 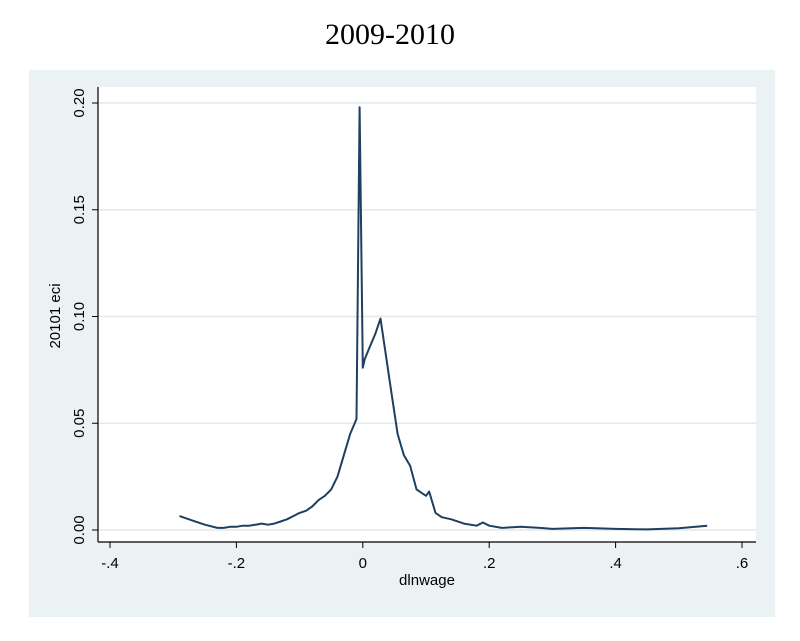 What do you see at coordinates (742, 563) in the screenshot?
I see `x-tick-label: .6` at bounding box center [742, 563].